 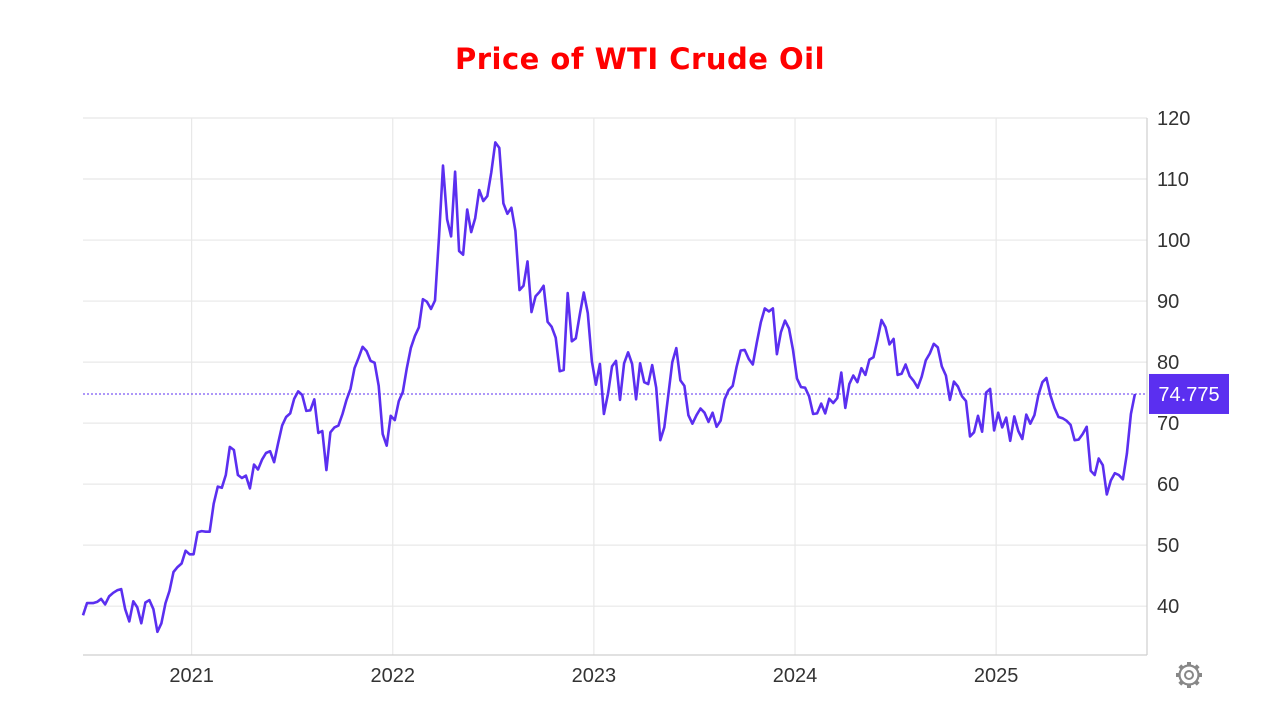 I want to click on current-price-label: 74.775, so click(x=1189, y=393).